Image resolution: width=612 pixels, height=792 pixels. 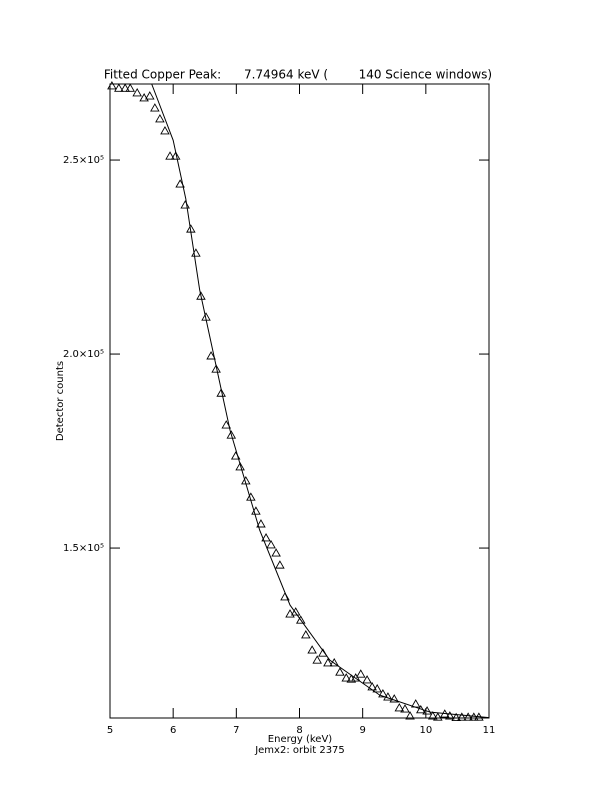 What do you see at coordinates (300, 739) in the screenshot?
I see `x-axis-label: Energy (keV)` at bounding box center [300, 739].